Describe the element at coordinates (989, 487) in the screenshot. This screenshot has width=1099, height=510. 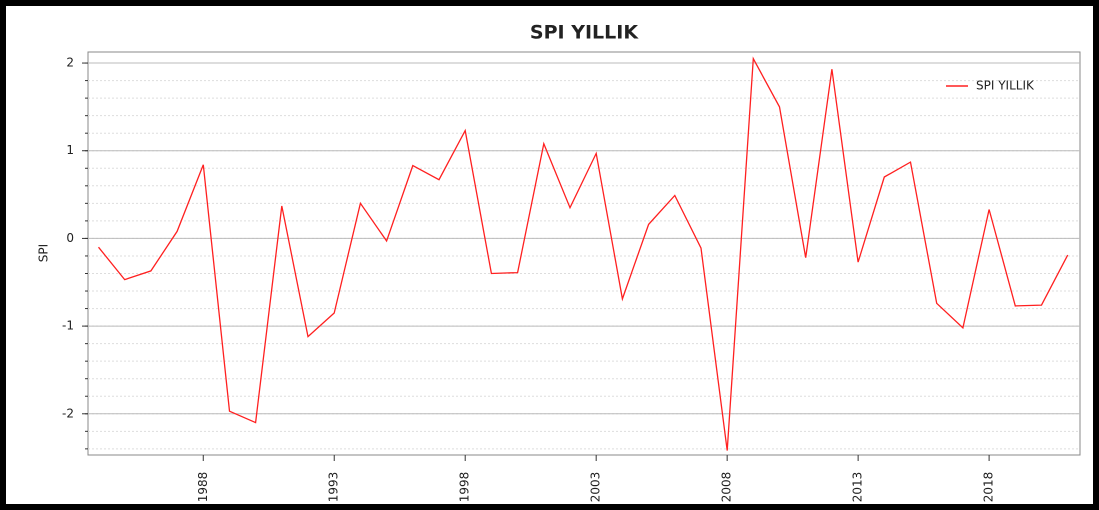
I see `x-tick-label: 2018` at that location.